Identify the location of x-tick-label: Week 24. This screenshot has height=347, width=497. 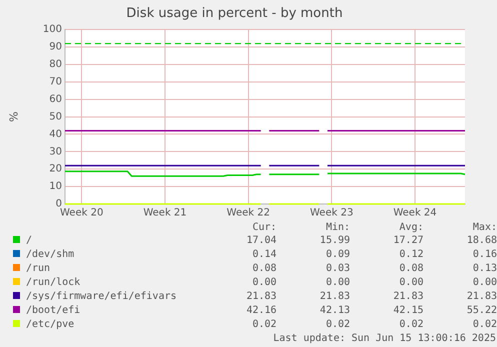
(415, 213).